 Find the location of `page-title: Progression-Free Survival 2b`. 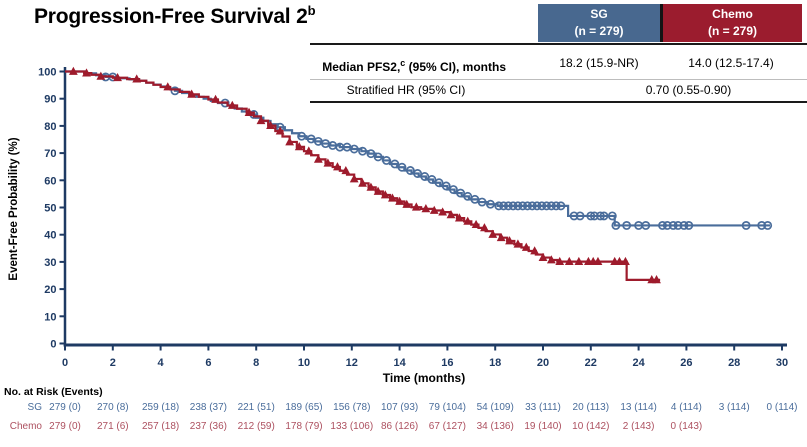

page-title: Progression-Free Survival 2b is located at coordinates (175, 16).